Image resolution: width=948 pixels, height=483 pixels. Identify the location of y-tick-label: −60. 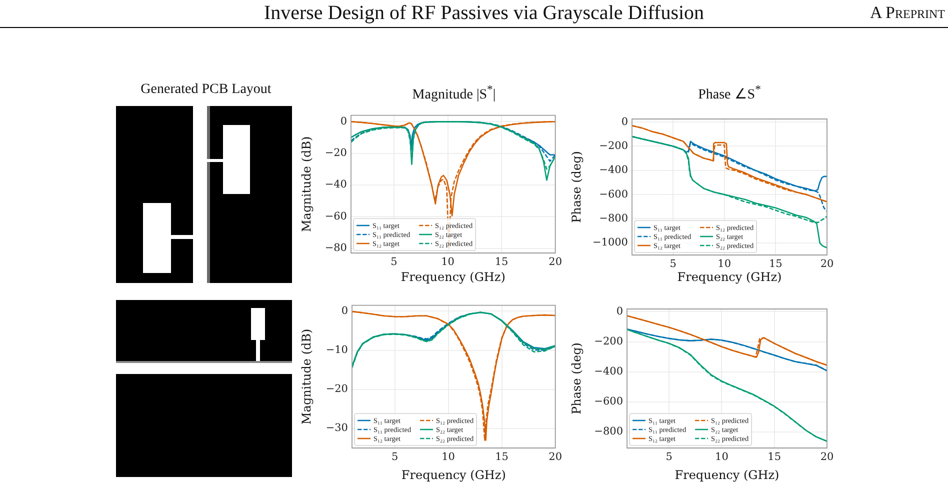
(335, 216).